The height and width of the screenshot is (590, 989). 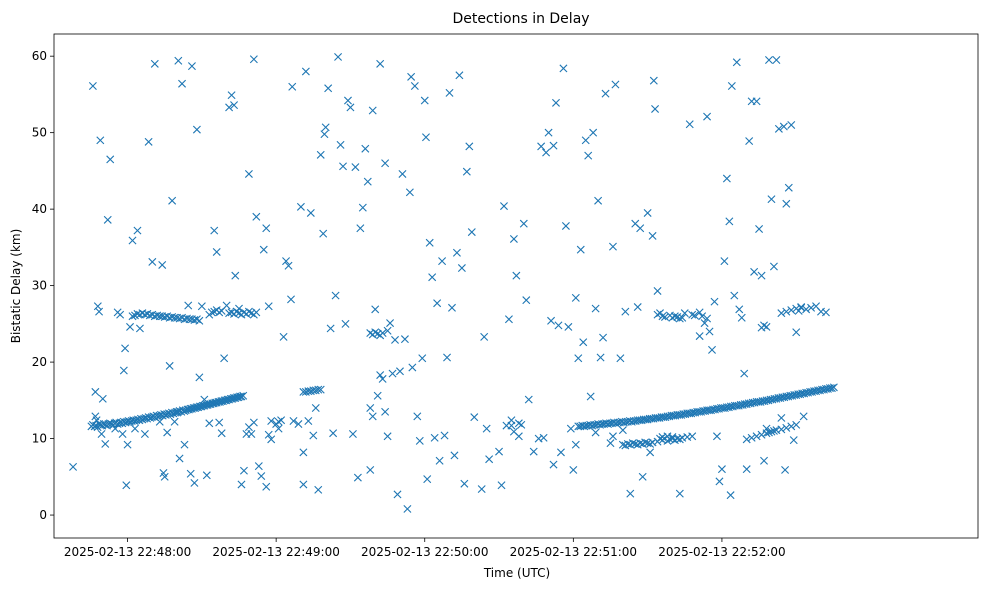 What do you see at coordinates (39, 286) in the screenshot?
I see `y-tick-label: 30` at bounding box center [39, 286].